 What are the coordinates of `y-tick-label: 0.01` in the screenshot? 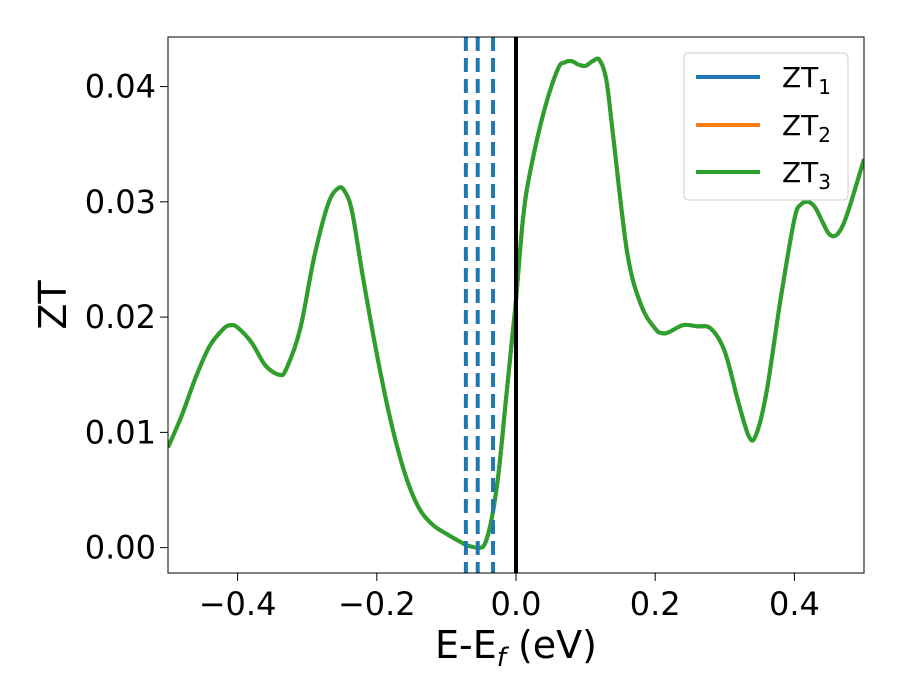 It's located at (120, 432).